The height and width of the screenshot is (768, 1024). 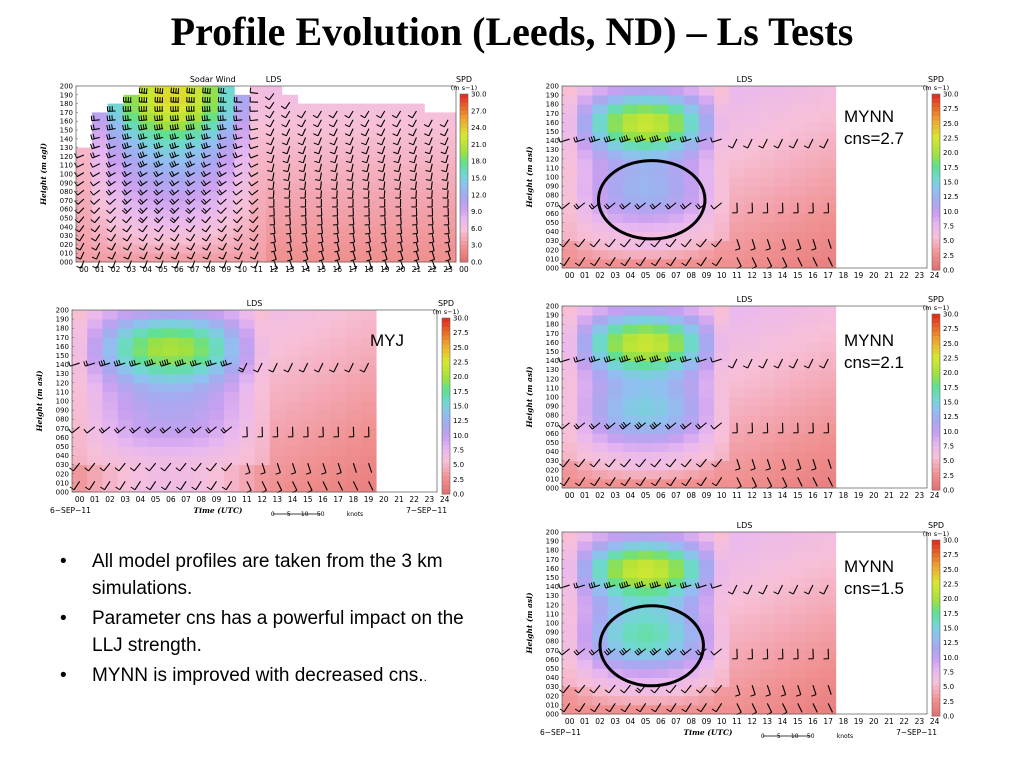 I want to click on x-tick-label: 11, so click(x=247, y=499).